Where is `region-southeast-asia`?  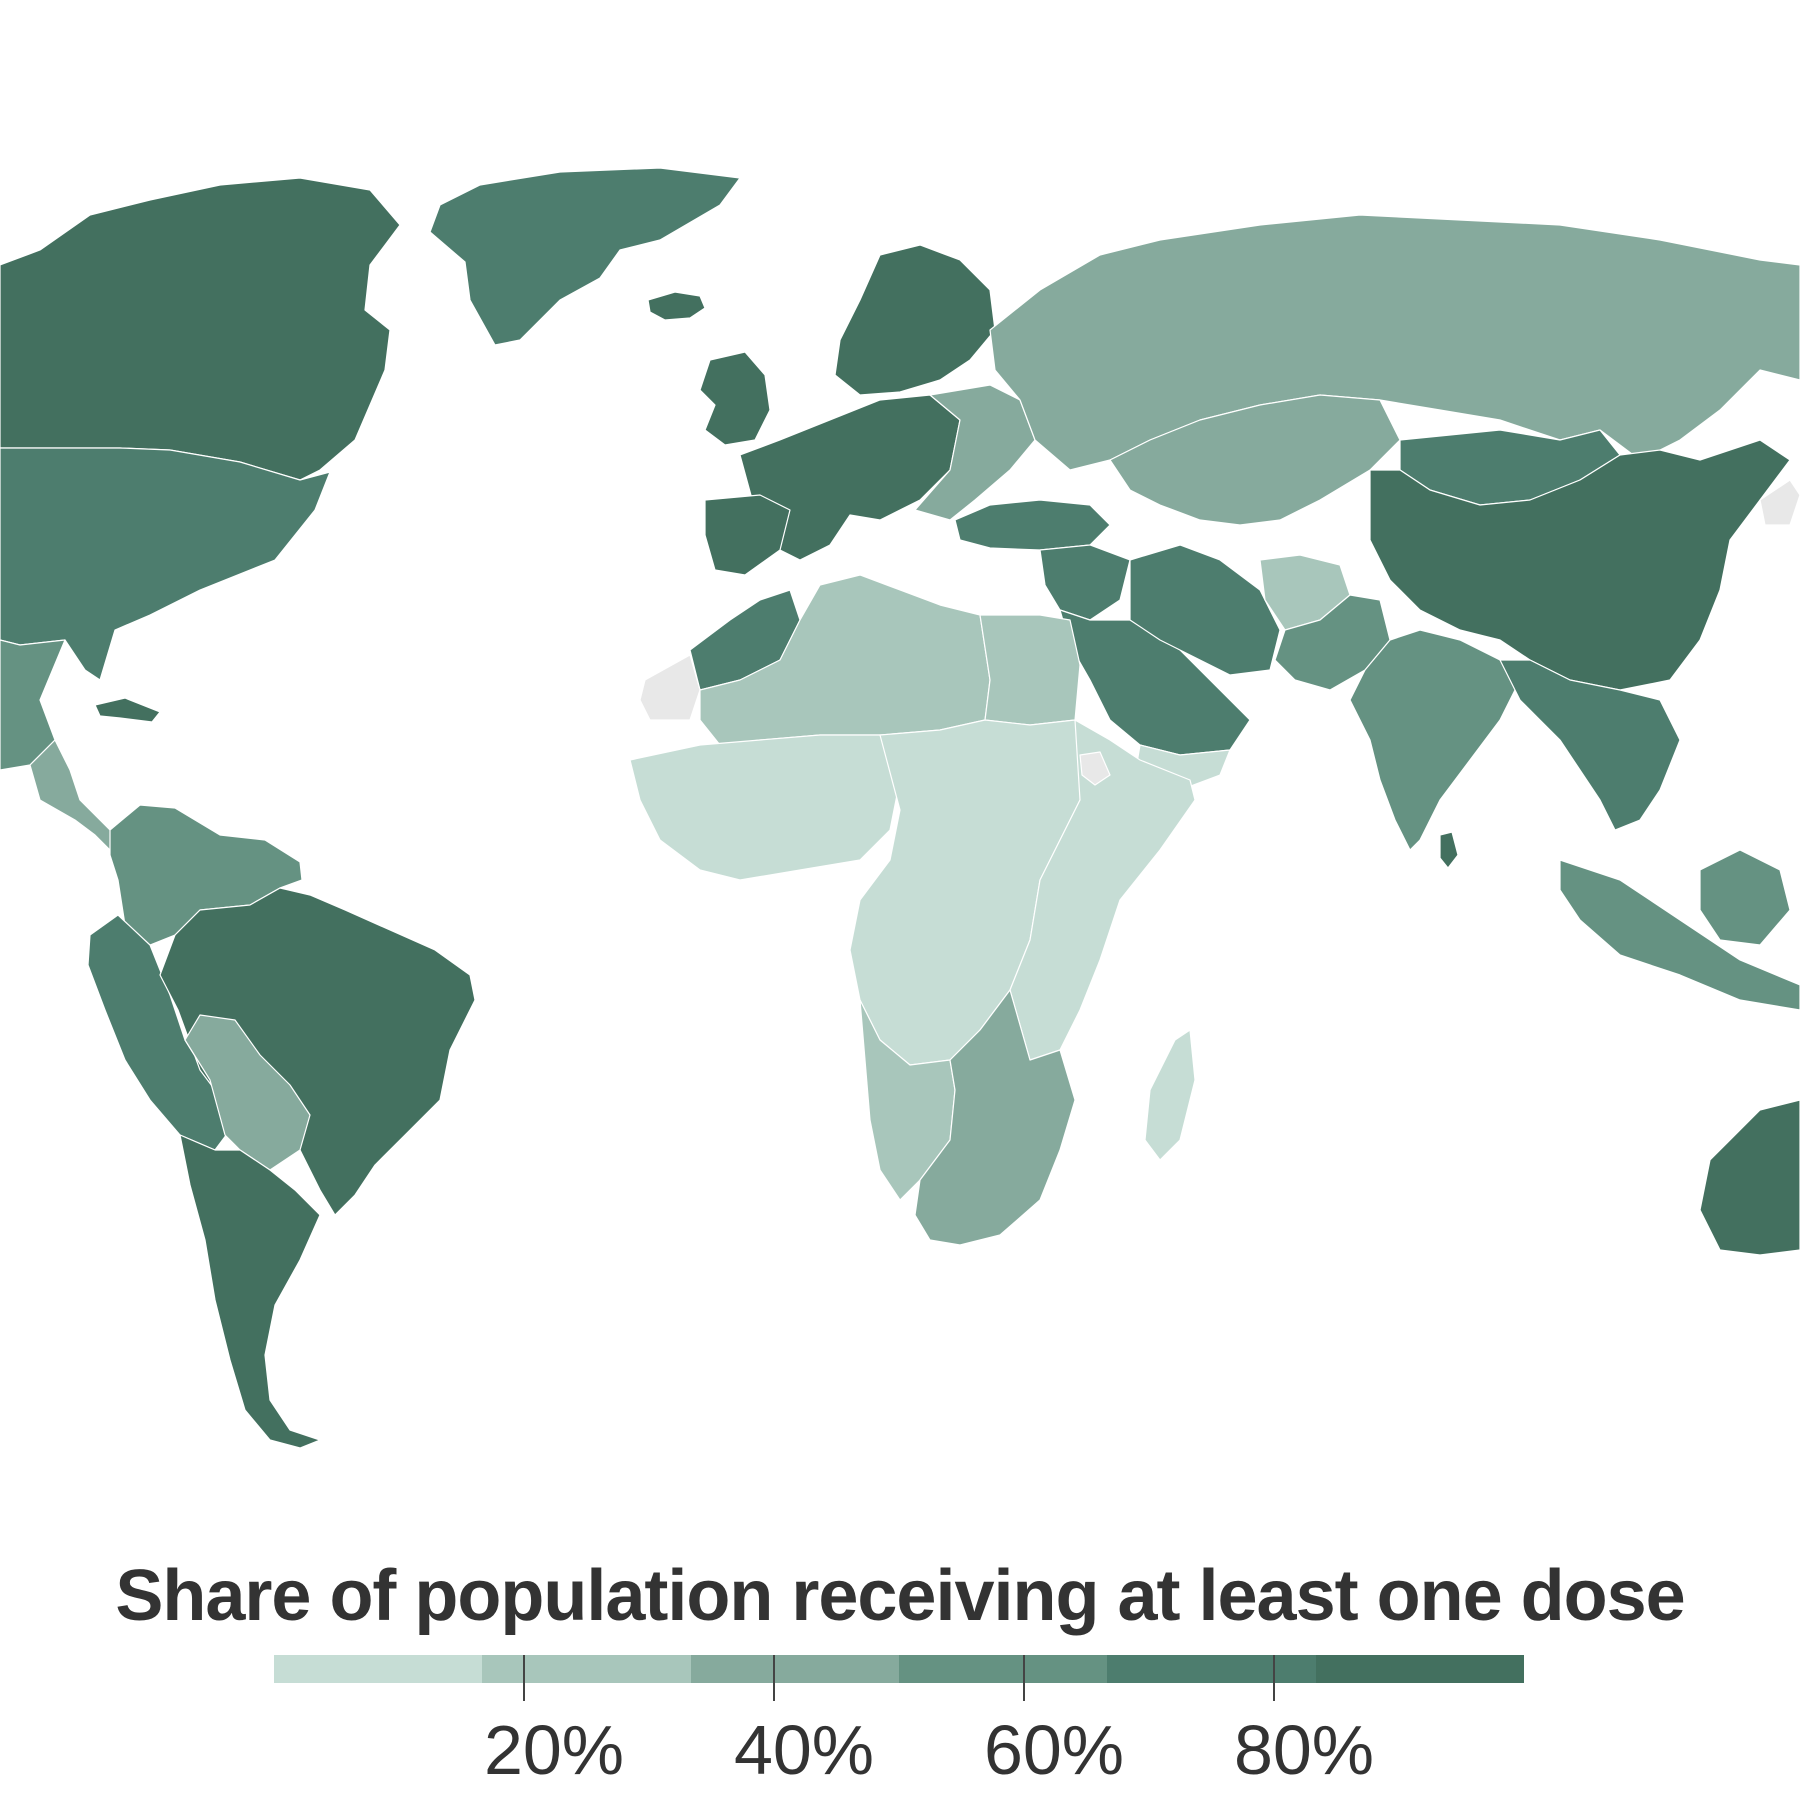 region-southeast-asia is located at coordinates (1590, 745).